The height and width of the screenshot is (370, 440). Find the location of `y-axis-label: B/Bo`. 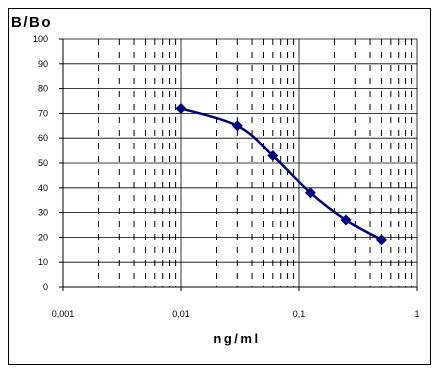

y-axis-label: B/Bo is located at coordinates (31, 22).